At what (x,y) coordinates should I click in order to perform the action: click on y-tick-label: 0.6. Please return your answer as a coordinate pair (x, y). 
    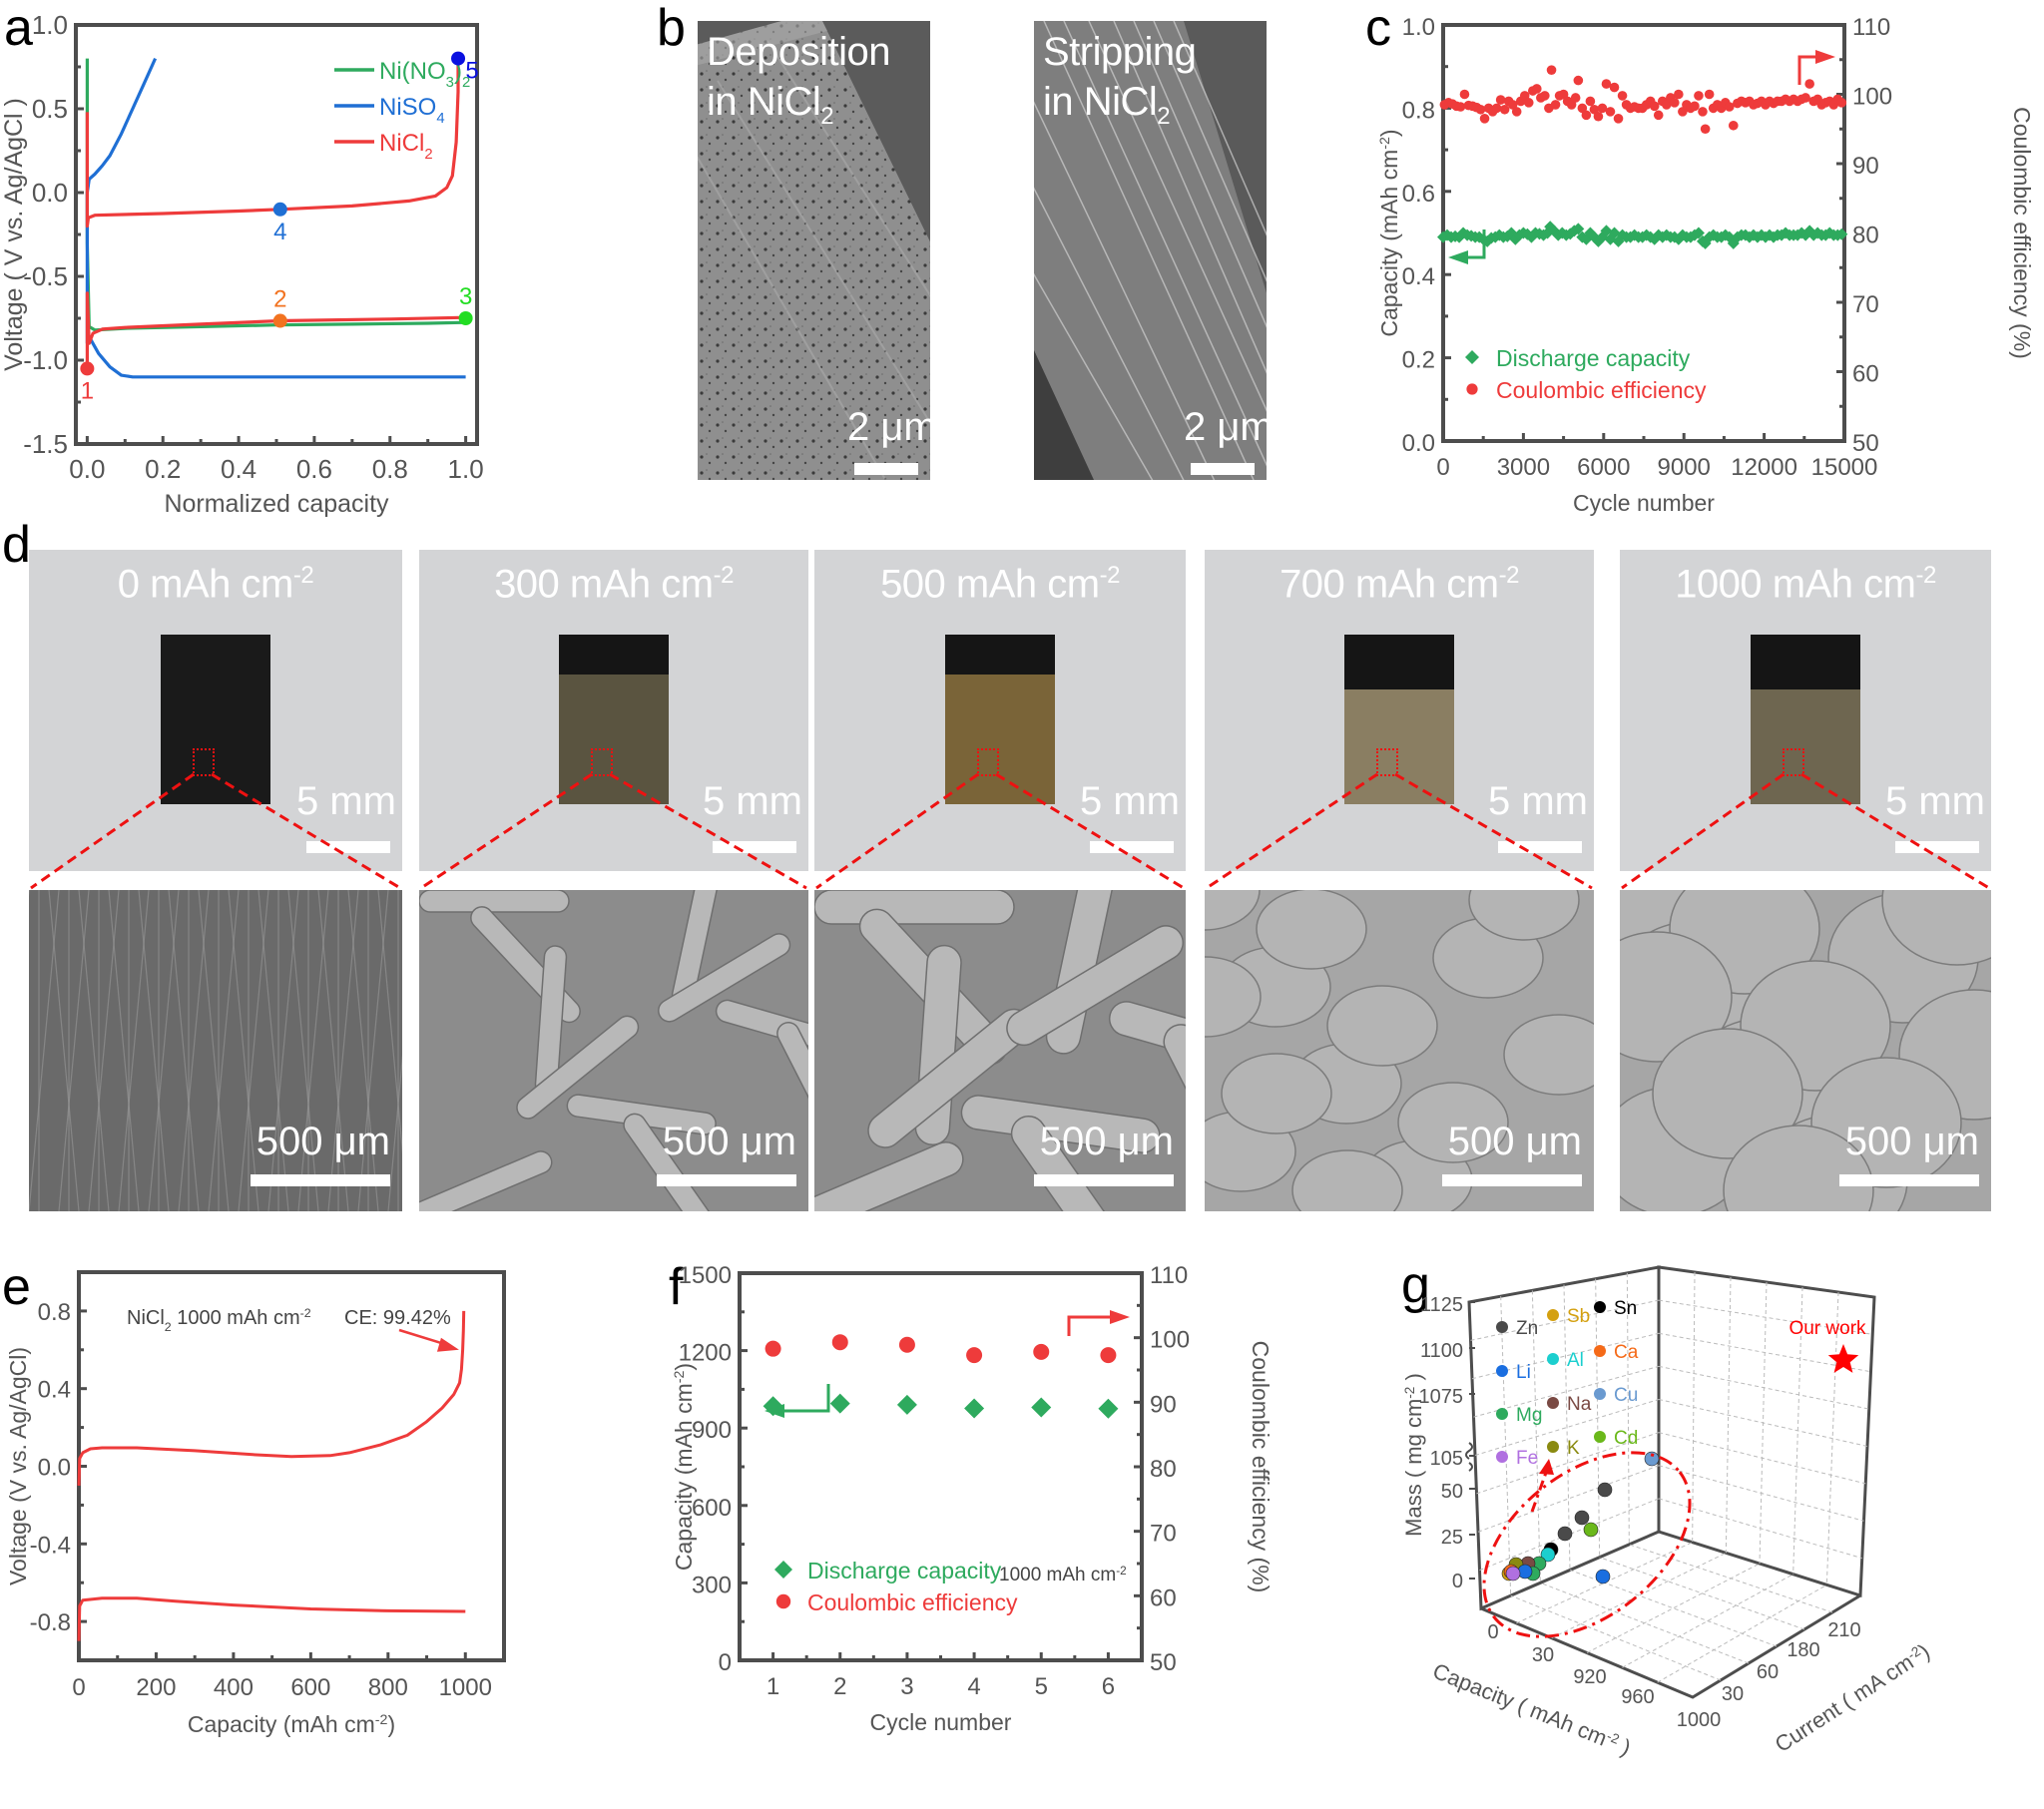
    Looking at the image, I should click on (1418, 194).